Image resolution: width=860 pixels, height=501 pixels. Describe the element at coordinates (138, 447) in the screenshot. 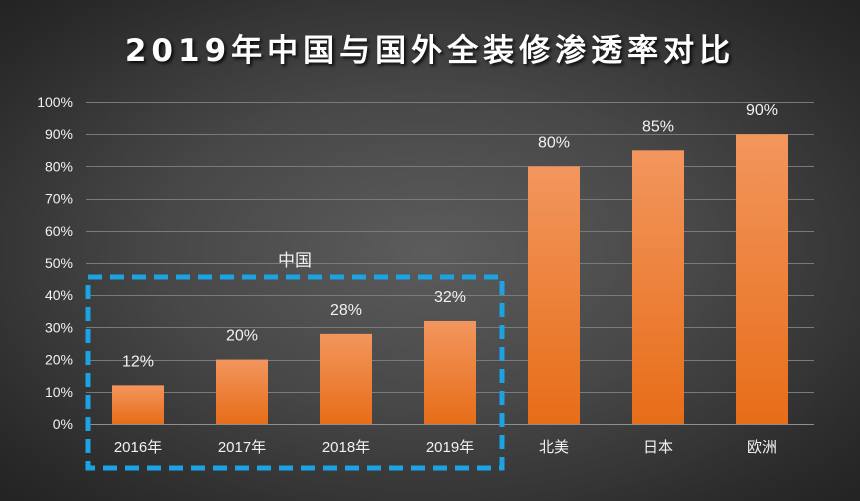

I see `x-tick-label: 2016年` at that location.